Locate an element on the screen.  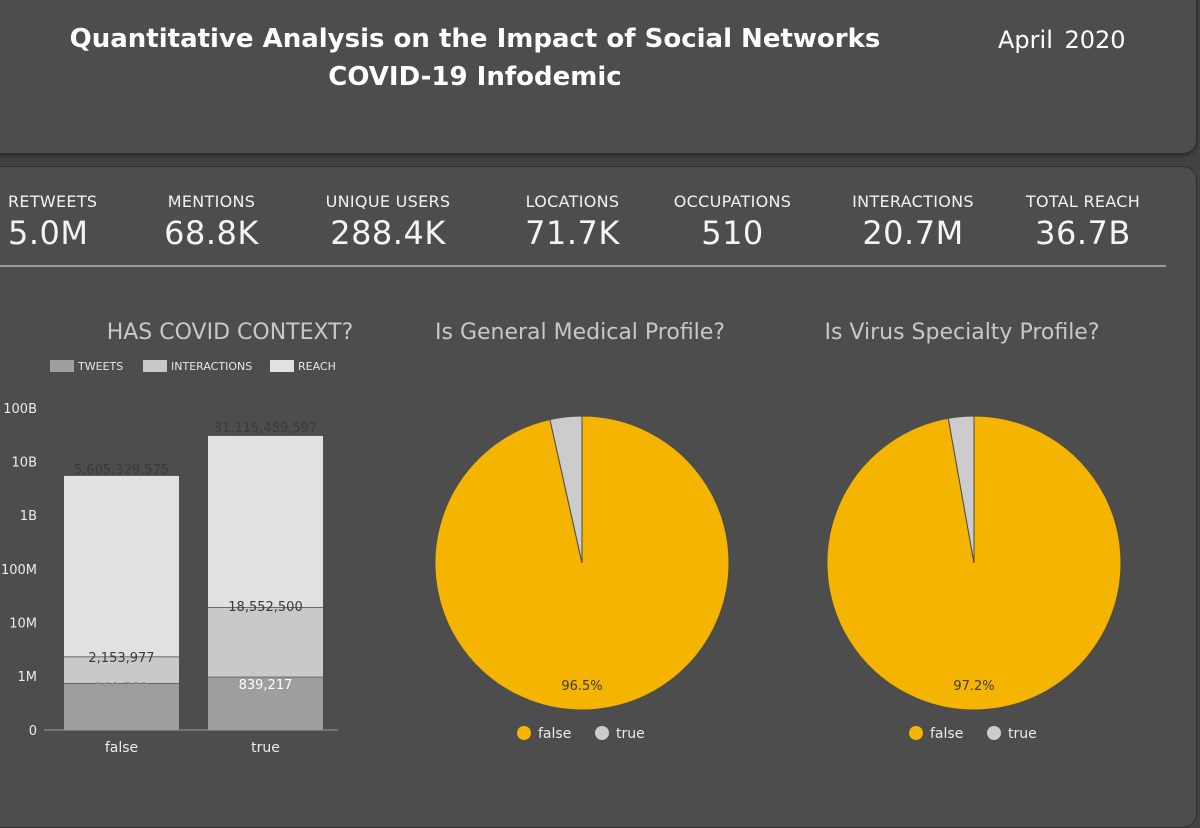
kpi-value: 20.7M is located at coordinates (913, 233).